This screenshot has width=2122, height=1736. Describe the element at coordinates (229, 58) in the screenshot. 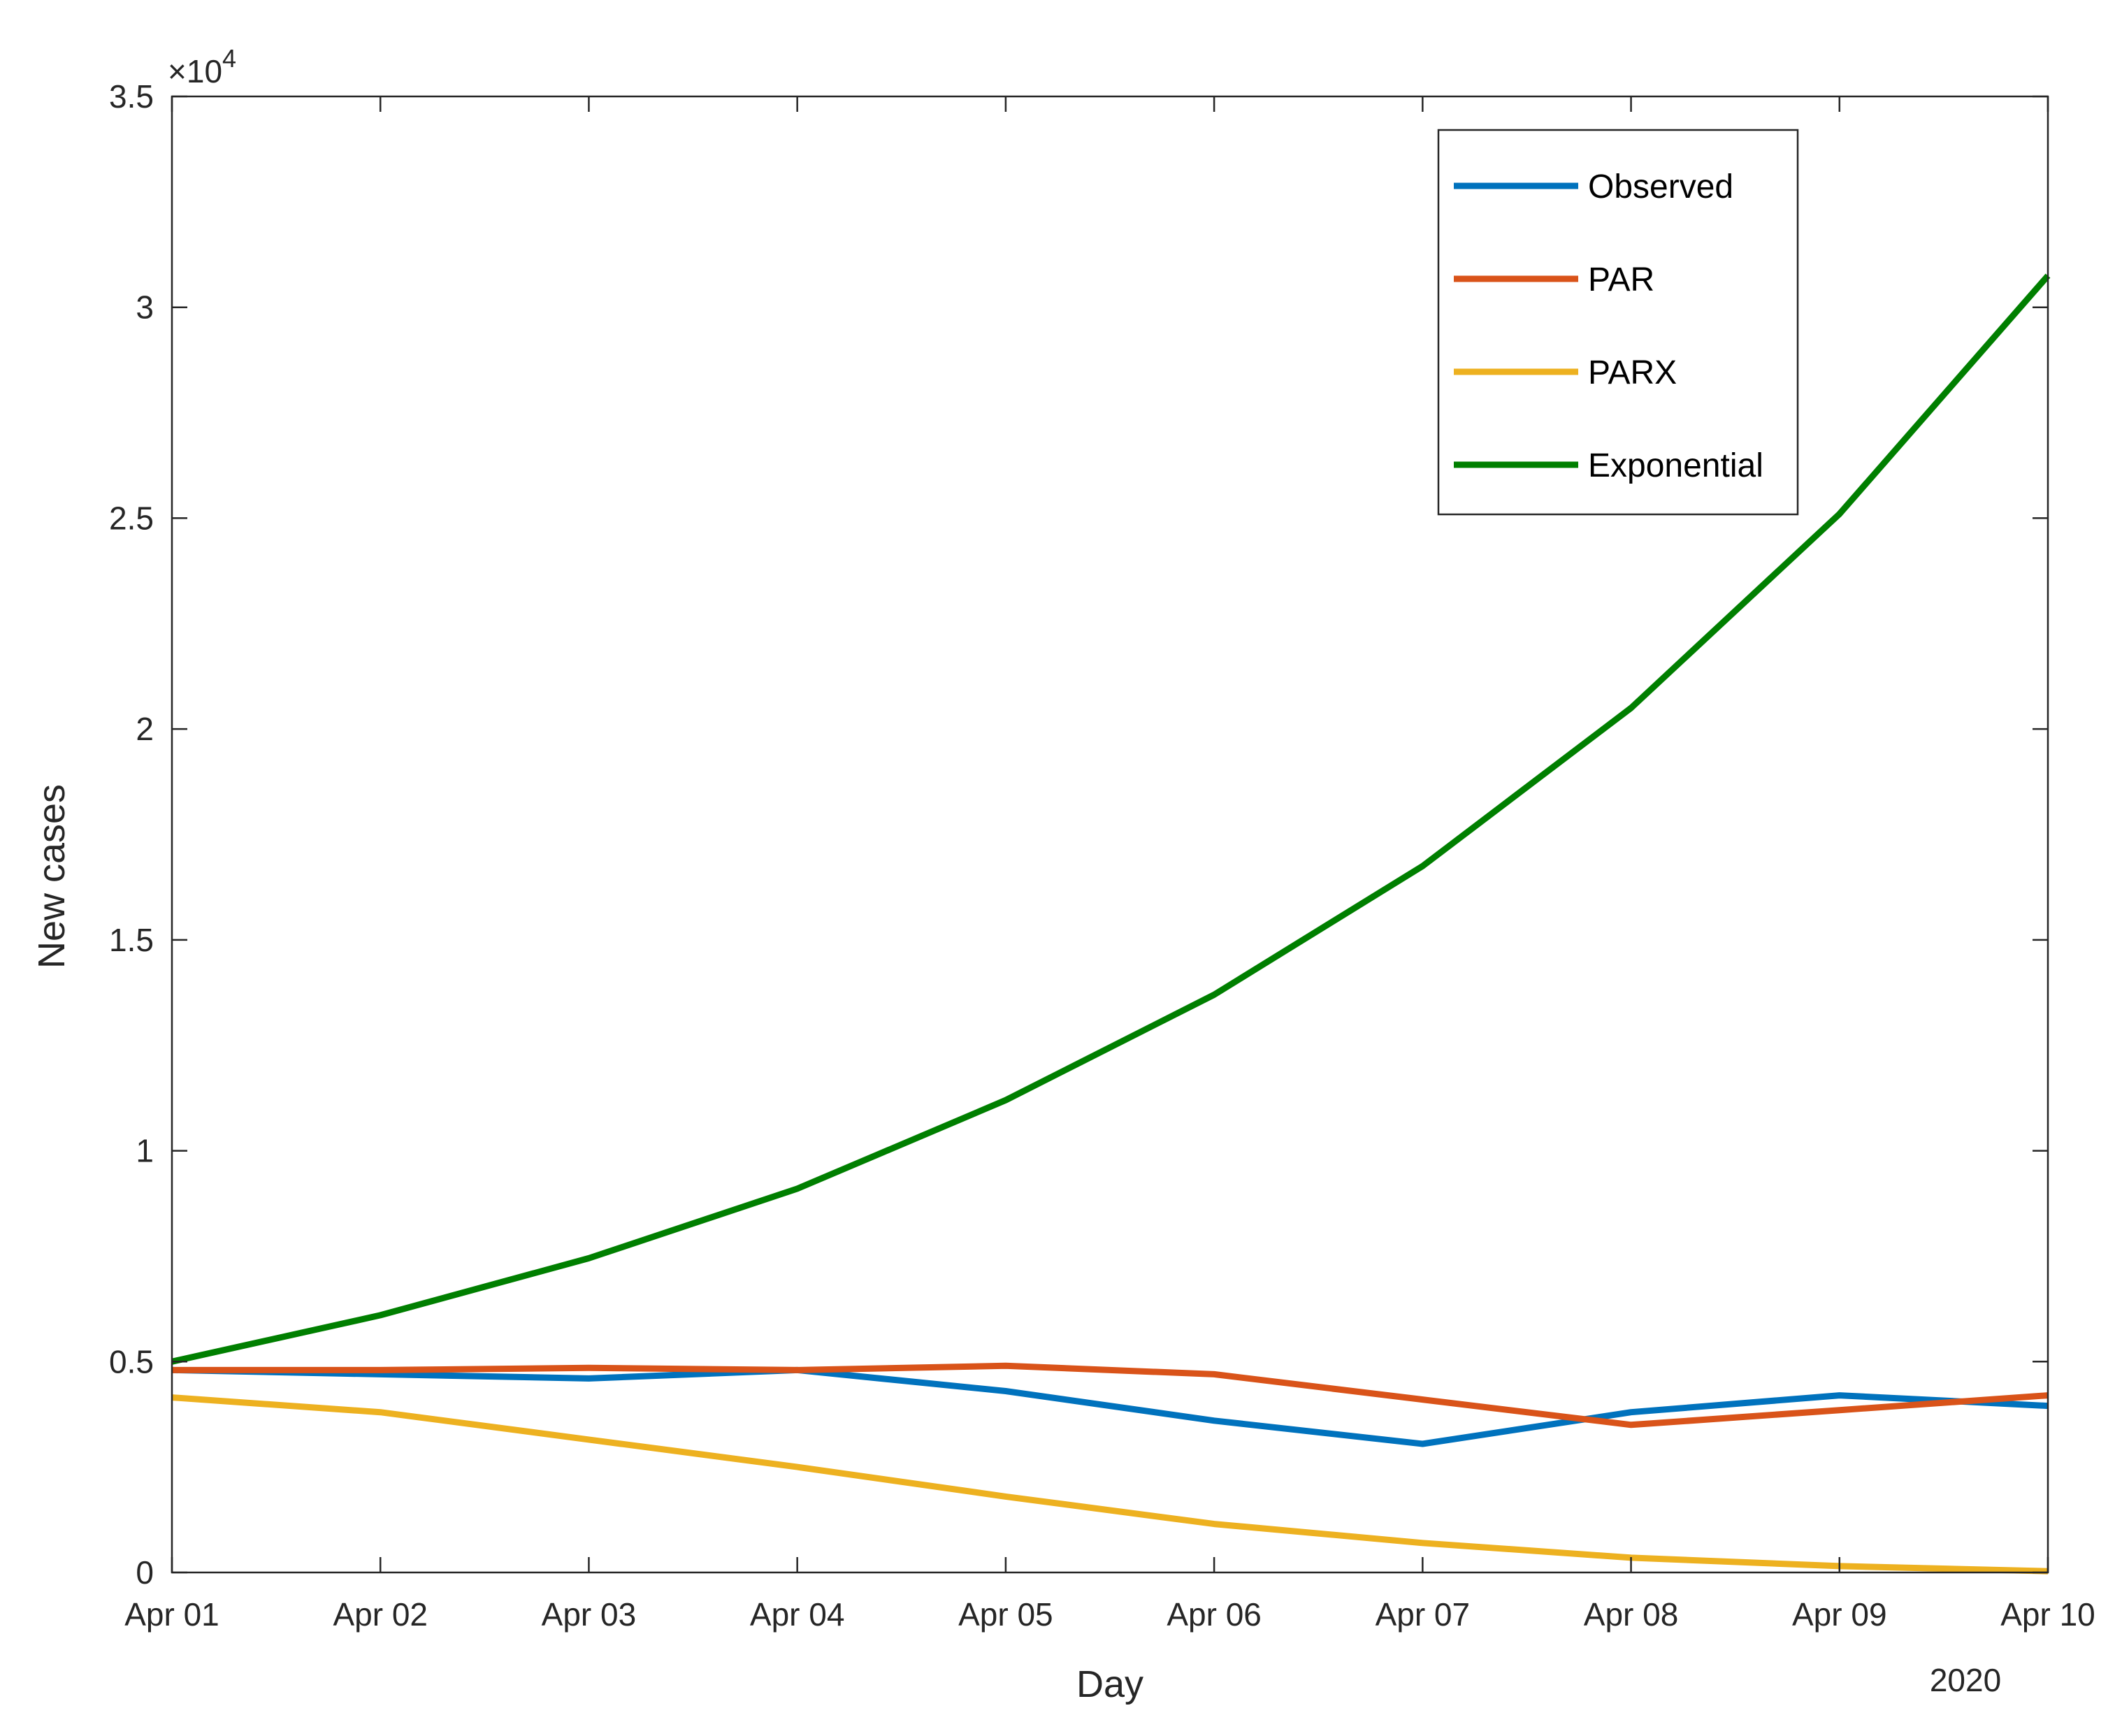

I see `y-exponent-power: 4` at that location.